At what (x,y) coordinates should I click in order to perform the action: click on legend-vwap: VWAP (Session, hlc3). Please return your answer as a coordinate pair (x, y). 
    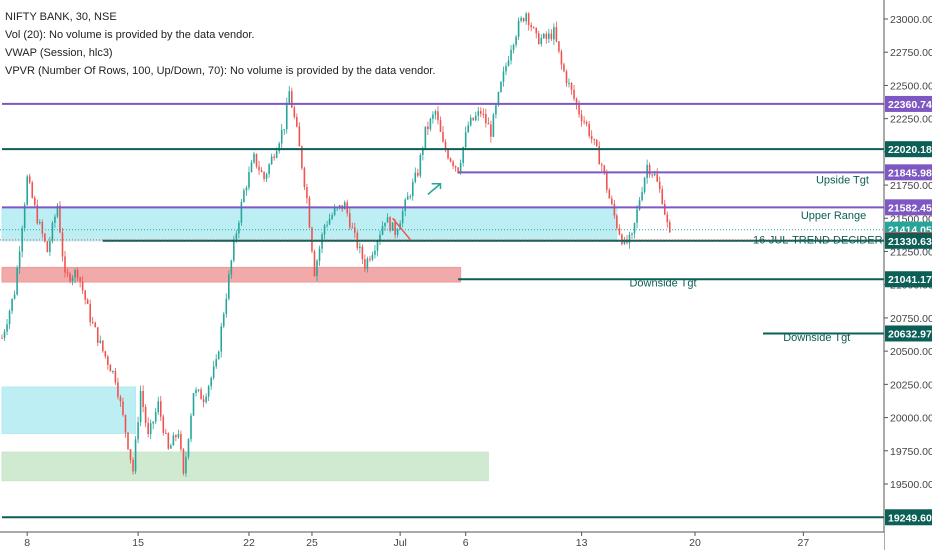
    Looking at the image, I should click on (59, 53).